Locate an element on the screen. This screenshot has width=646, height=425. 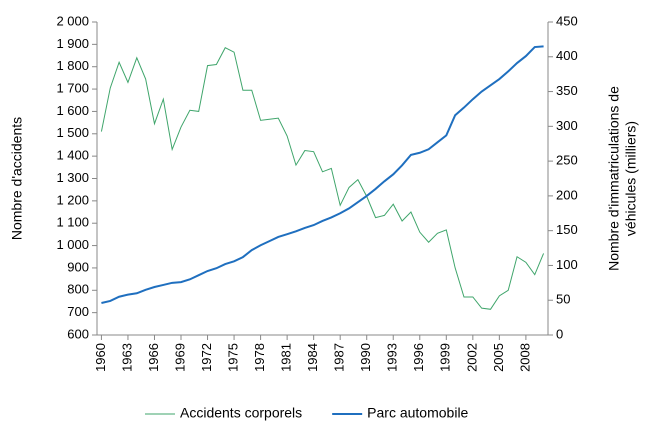
y-tick-label: 1 400 is located at coordinates (72, 155).